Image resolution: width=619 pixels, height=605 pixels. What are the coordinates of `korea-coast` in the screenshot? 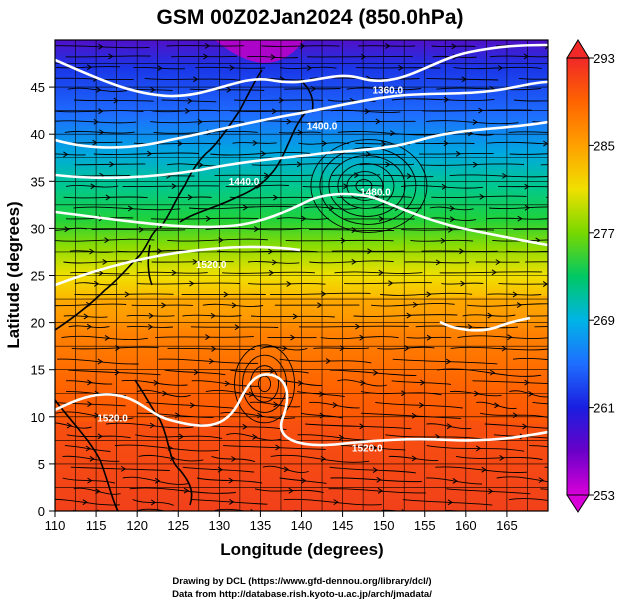 It's located at (211, 149).